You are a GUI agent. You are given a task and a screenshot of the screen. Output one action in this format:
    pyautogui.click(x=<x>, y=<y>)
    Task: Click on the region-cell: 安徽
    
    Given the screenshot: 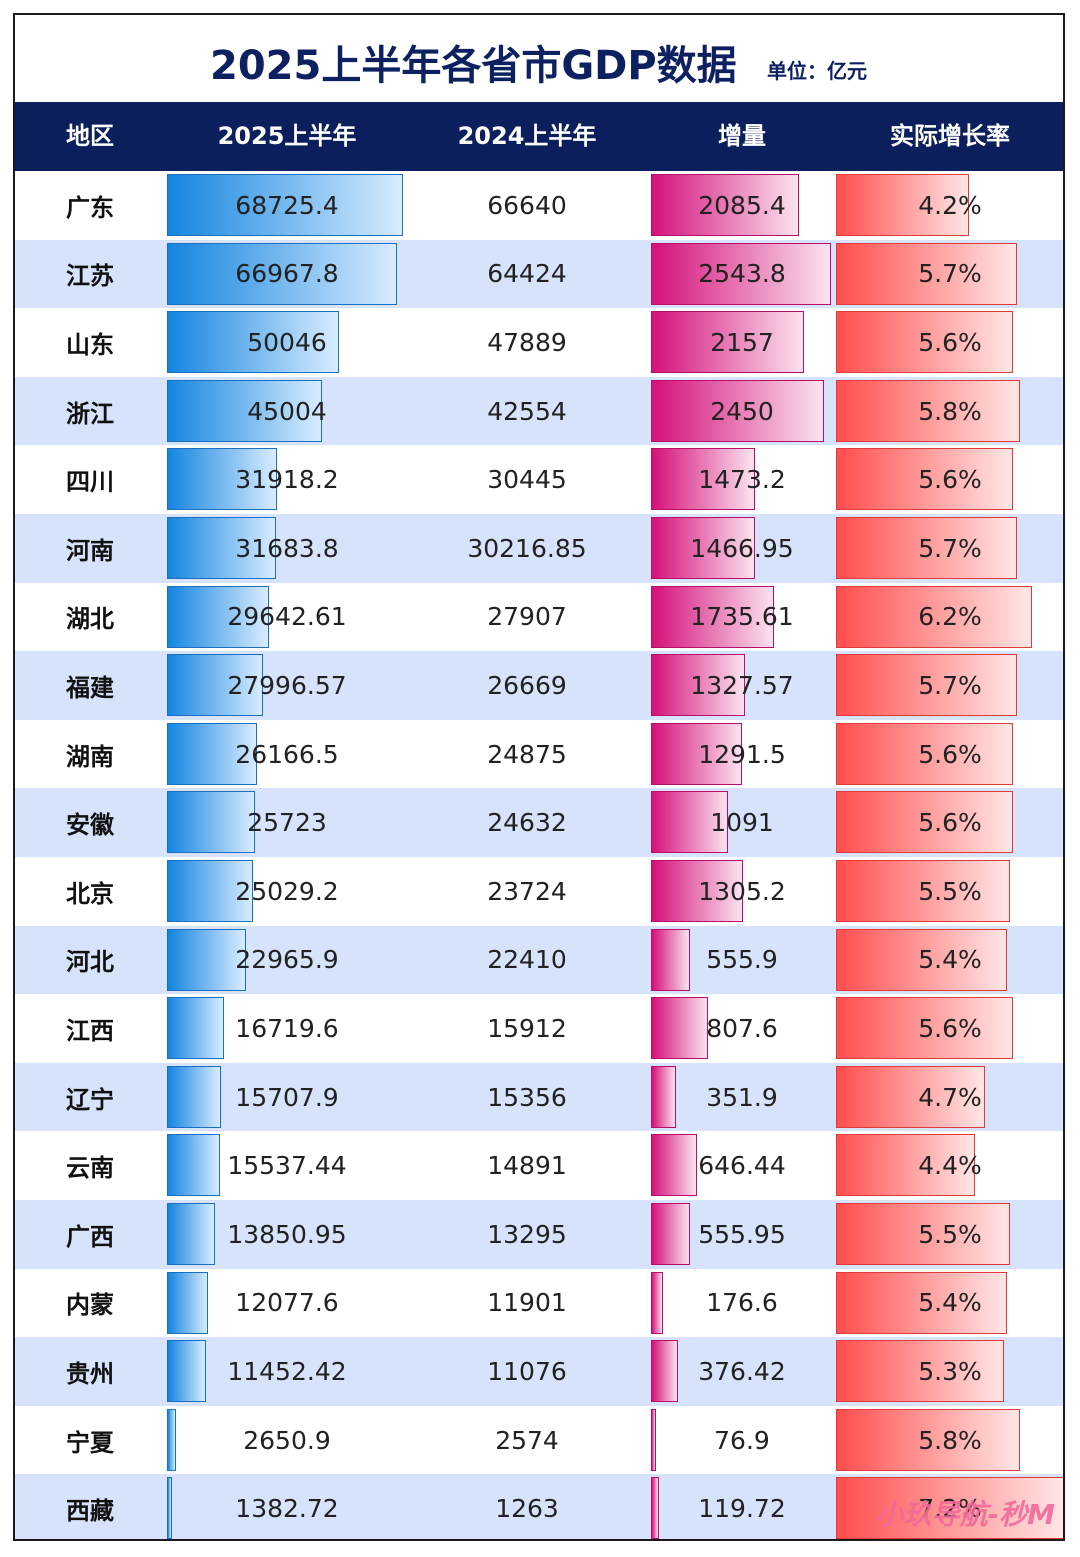 What is the action you would take?
    pyautogui.click(x=90, y=825)
    